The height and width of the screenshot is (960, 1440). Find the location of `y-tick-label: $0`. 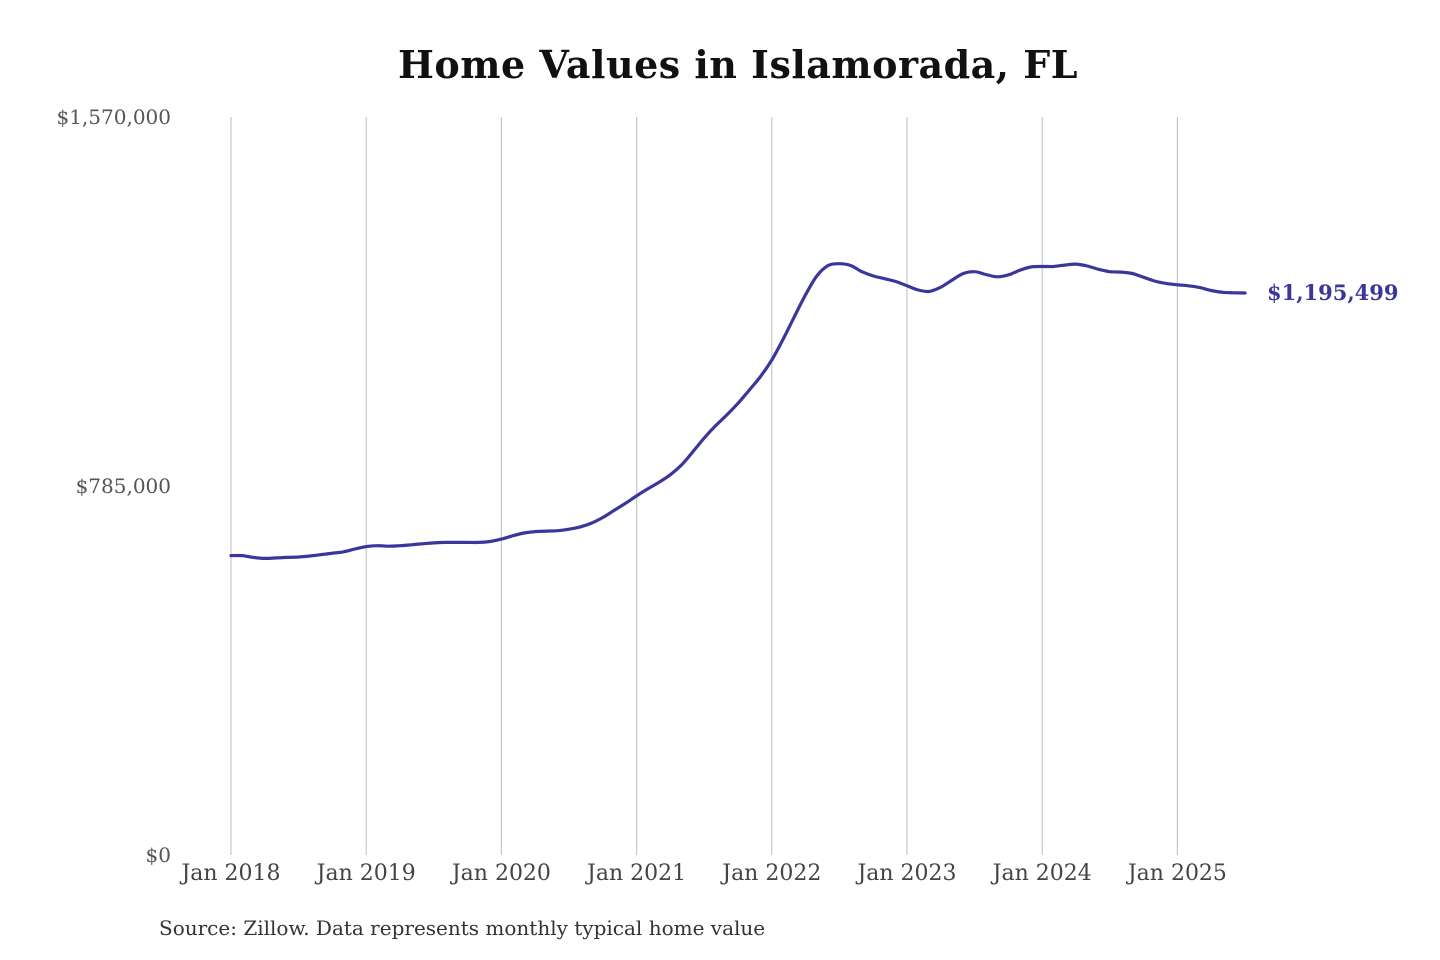

y-tick-label: $0 is located at coordinates (158, 855).